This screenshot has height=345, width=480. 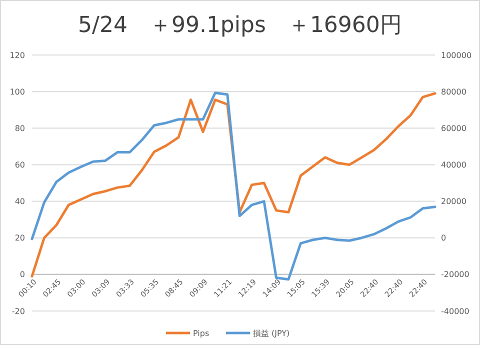 What do you see at coordinates (19, 238) in the screenshot?
I see `y-tick-label: 20` at bounding box center [19, 238].